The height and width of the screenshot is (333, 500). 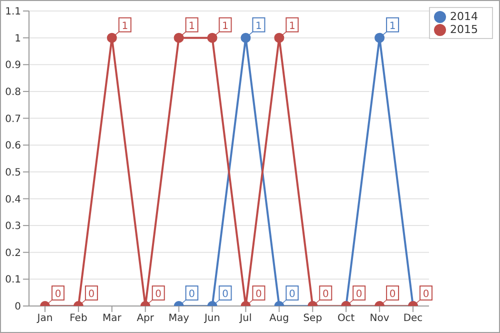 What do you see at coordinates (179, 318) in the screenshot?
I see `x-tick-label: May` at bounding box center [179, 318].